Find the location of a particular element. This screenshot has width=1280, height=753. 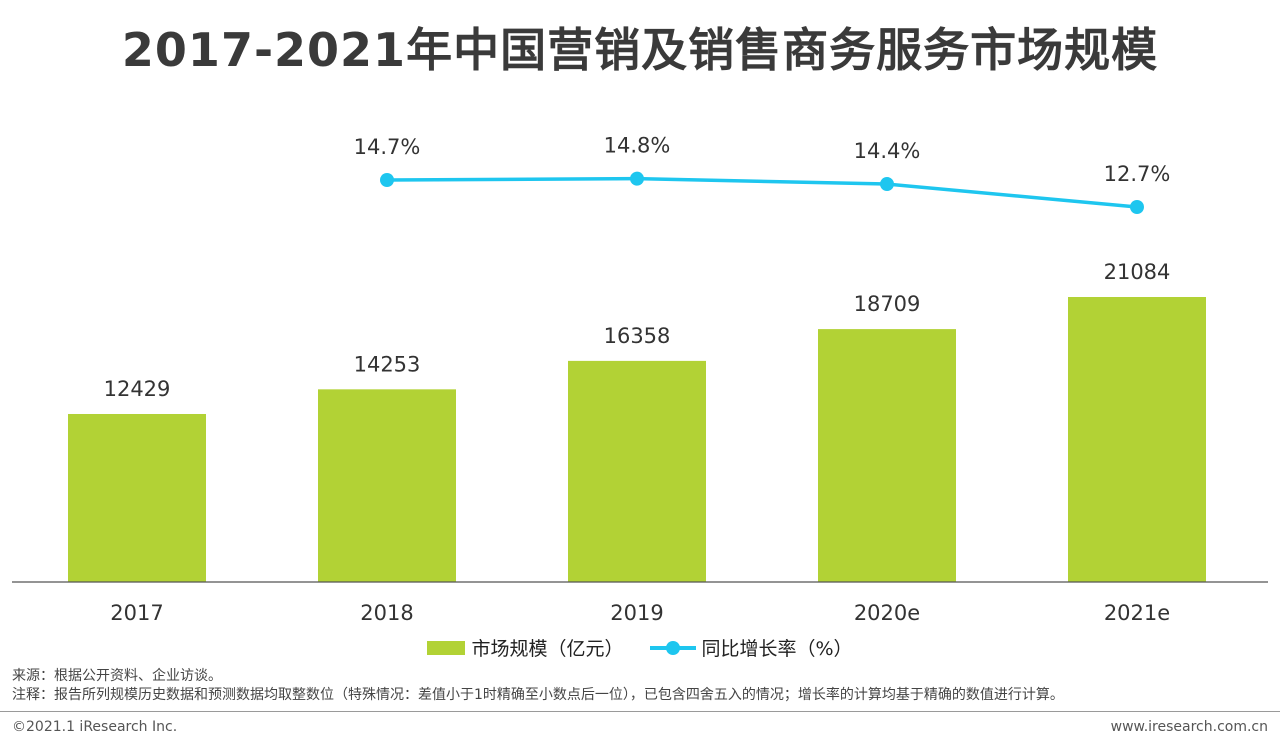

bar-2017 is located at coordinates (137, 497).